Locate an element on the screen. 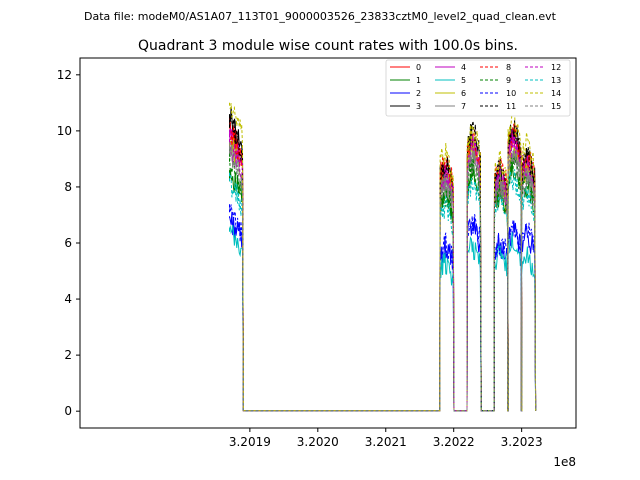  legend-label-14: 14 is located at coordinates (556, 93).